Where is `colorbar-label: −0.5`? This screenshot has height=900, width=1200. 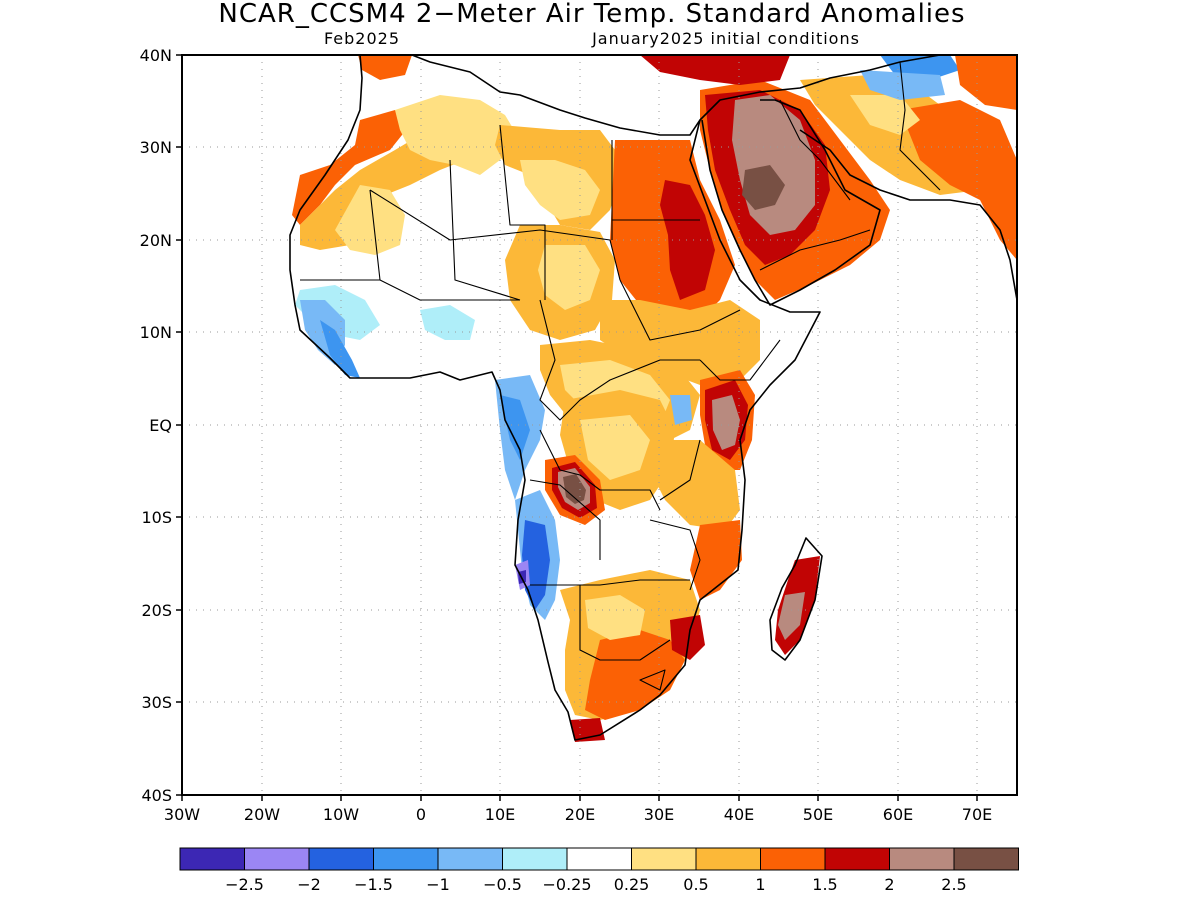
colorbar-label: −0.5 is located at coordinates (502, 884).